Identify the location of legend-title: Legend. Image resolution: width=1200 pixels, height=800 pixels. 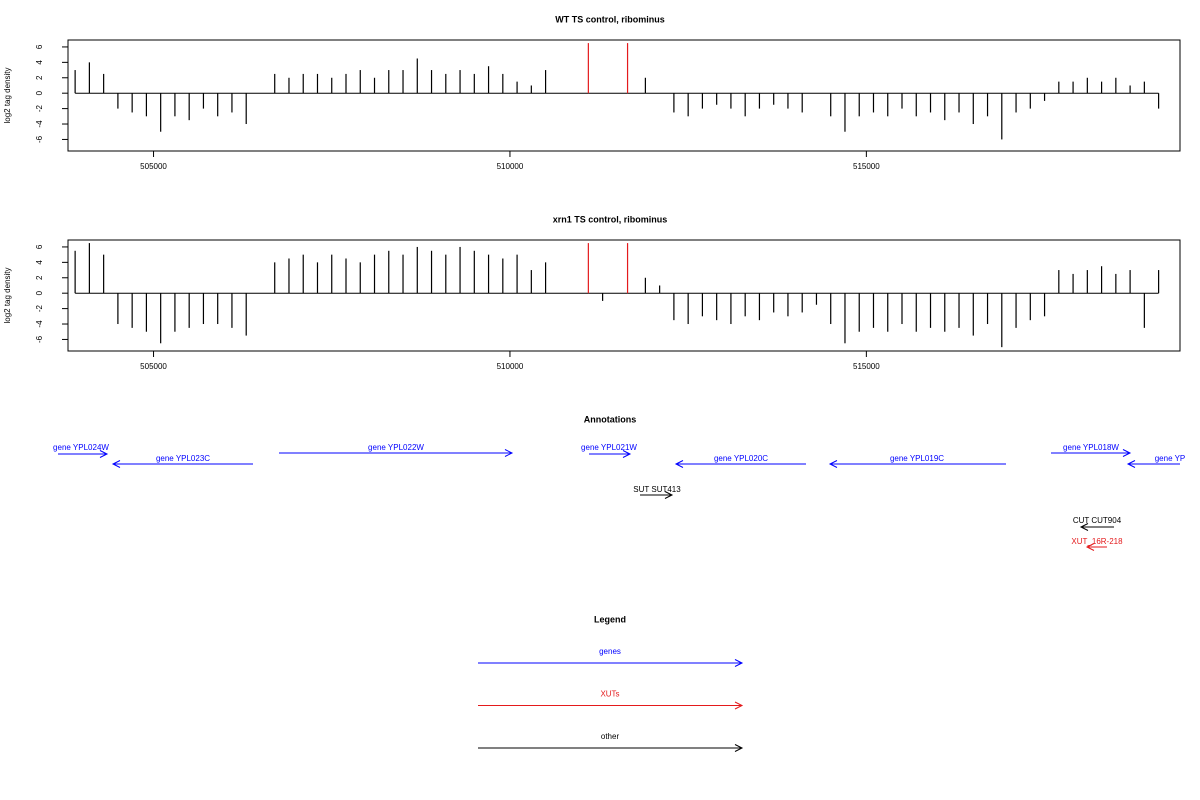
(610, 619).